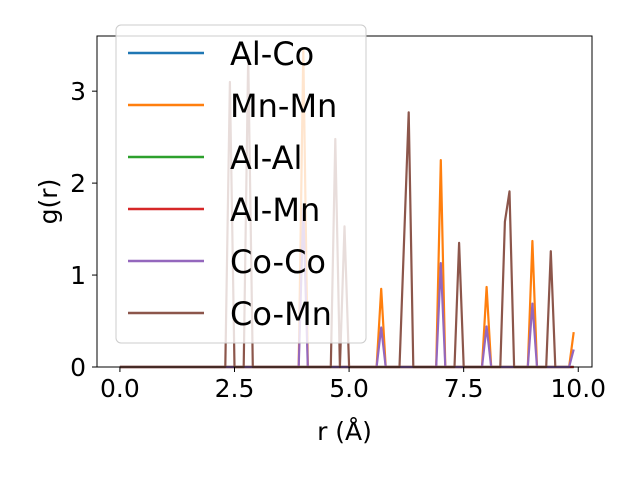  I want to click on x-tick-label: 0.0, so click(120, 388).